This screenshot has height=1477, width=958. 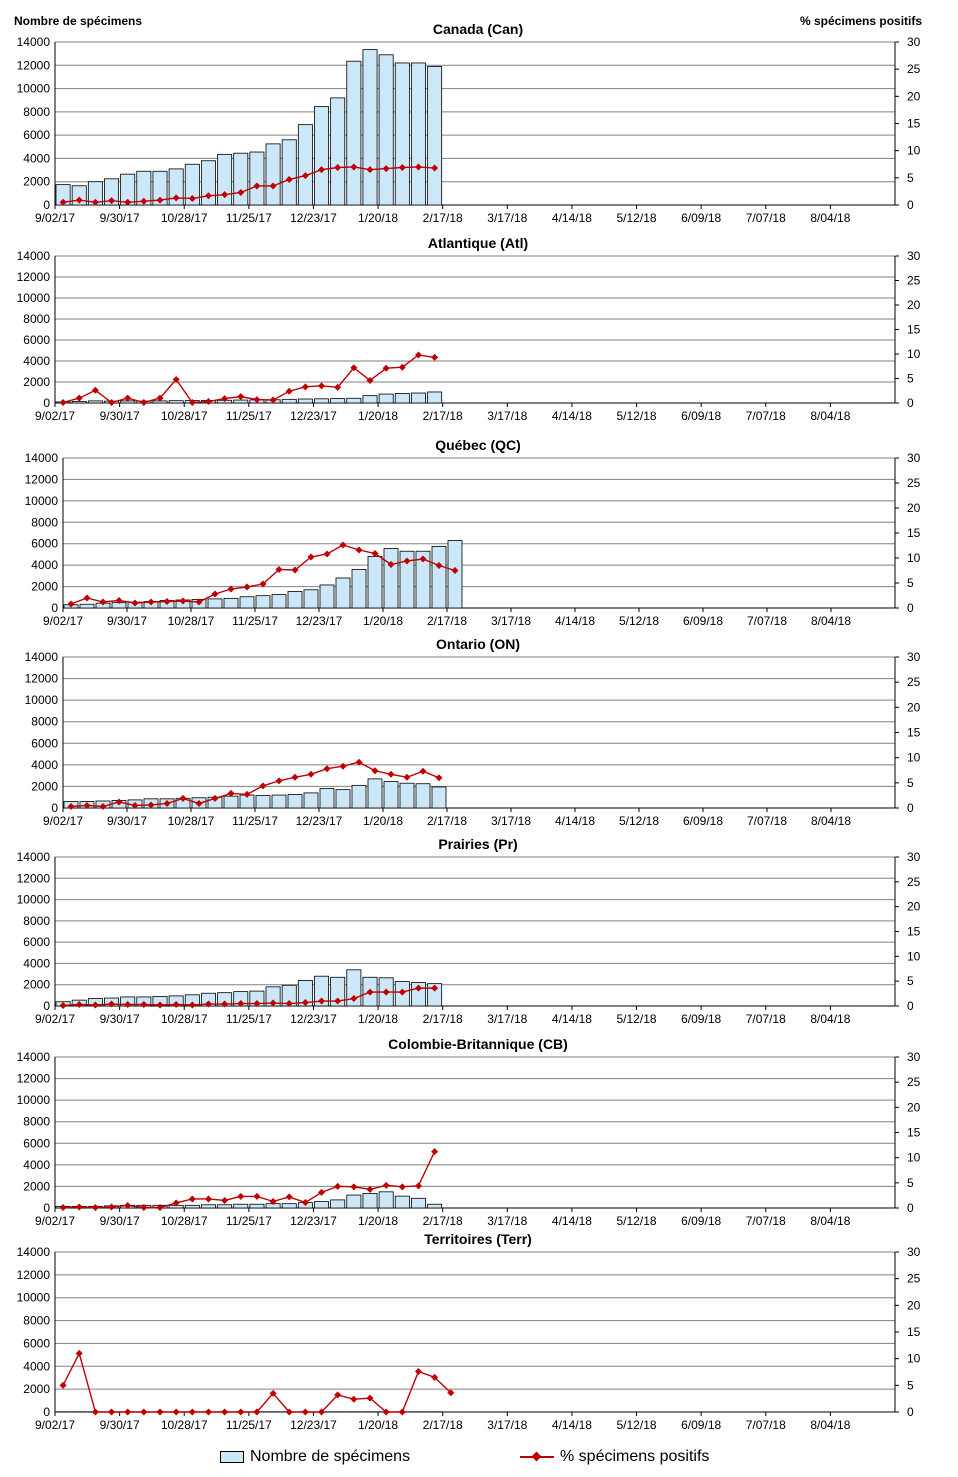 What do you see at coordinates (478, 644) in the screenshot?
I see `chart-title: Ontario (ON)` at bounding box center [478, 644].